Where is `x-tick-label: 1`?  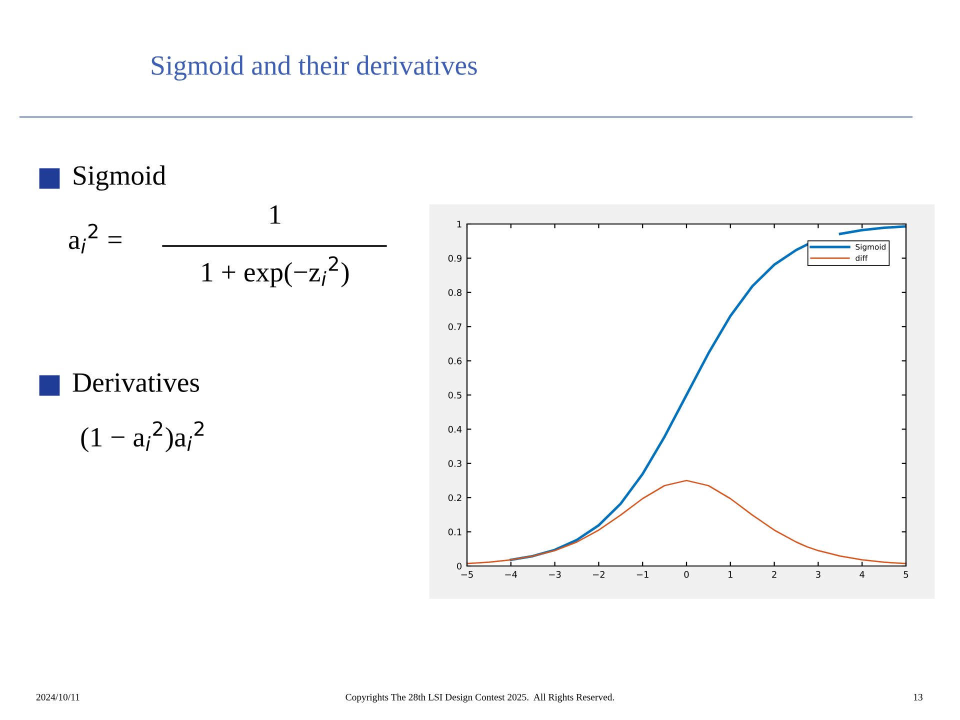
x-tick-label: 1 is located at coordinates (730, 574).